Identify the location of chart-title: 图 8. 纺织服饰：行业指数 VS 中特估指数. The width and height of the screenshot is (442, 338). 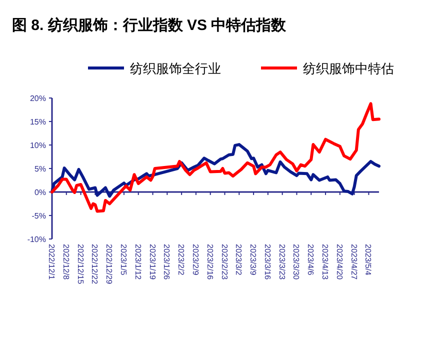
(150, 25).